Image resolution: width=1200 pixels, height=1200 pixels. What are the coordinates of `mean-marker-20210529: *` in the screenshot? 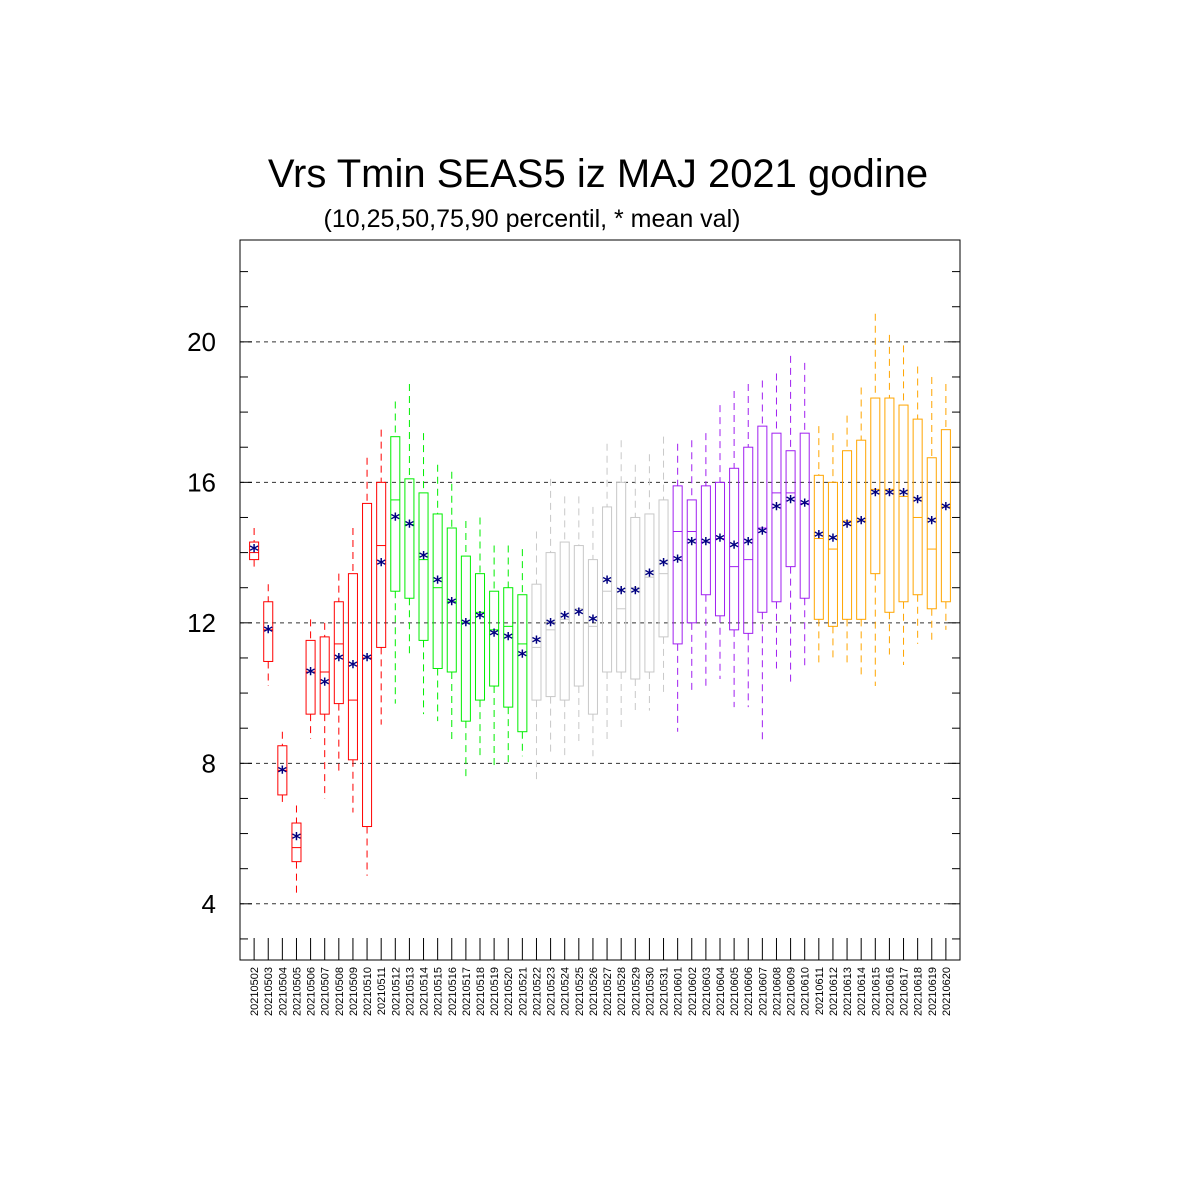 It's located at (636, 593).